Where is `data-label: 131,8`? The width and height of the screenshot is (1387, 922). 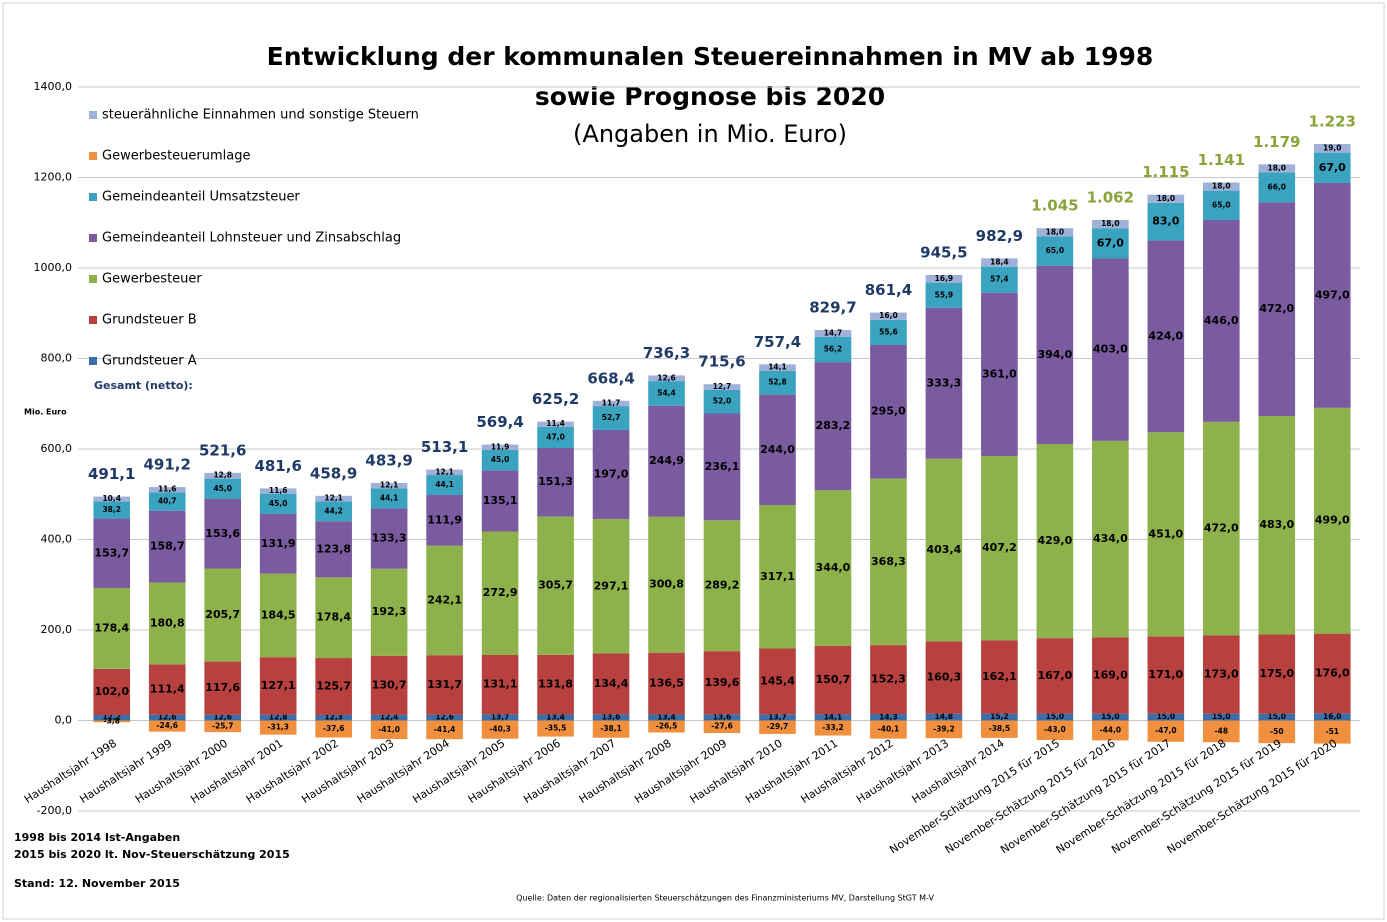 data-label: 131,8 is located at coordinates (555, 684).